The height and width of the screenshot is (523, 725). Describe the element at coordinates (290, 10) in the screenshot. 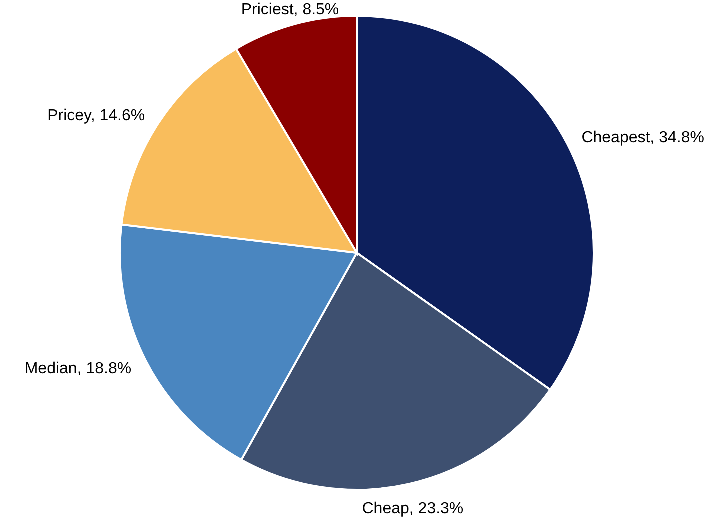

I see `slice-label: Priciest, 8.5%` at that location.